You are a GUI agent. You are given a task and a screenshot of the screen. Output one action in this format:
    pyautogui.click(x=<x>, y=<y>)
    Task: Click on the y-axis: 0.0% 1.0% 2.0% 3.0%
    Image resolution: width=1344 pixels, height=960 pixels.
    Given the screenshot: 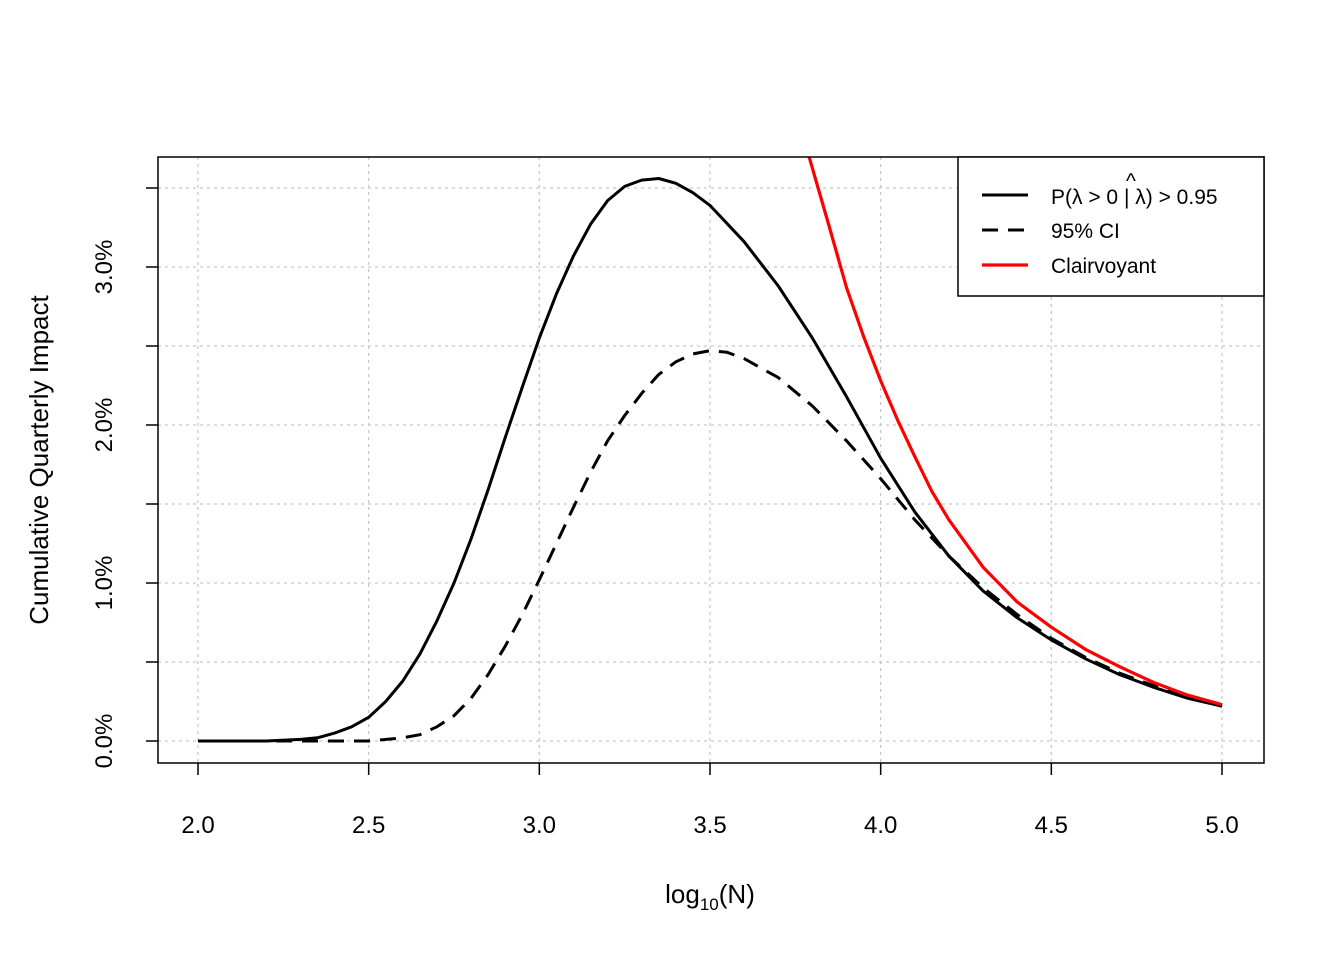 What is the action you would take?
    pyautogui.click(x=124, y=478)
    